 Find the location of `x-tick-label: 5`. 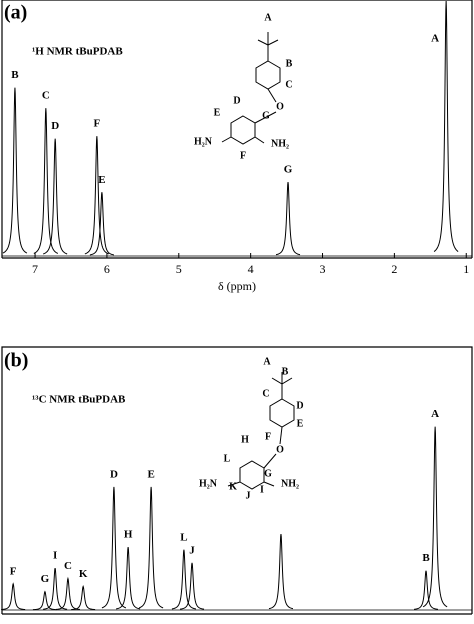

x-tick-label: 5 is located at coordinates (179, 269).